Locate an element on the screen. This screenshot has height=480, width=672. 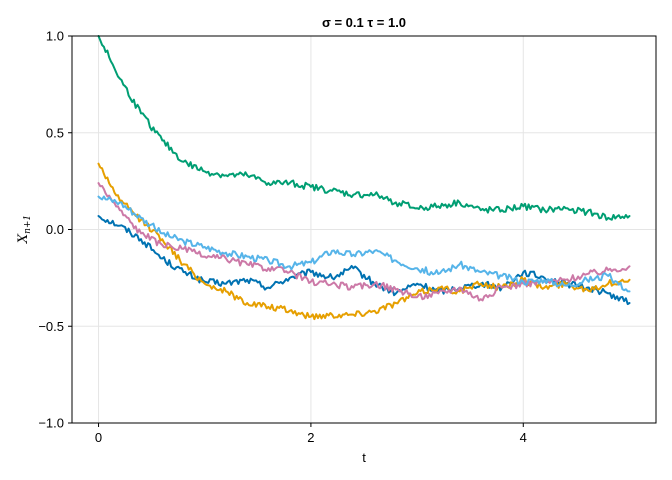
y-axis-label-subscript: n+1 is located at coordinates (28, 224).